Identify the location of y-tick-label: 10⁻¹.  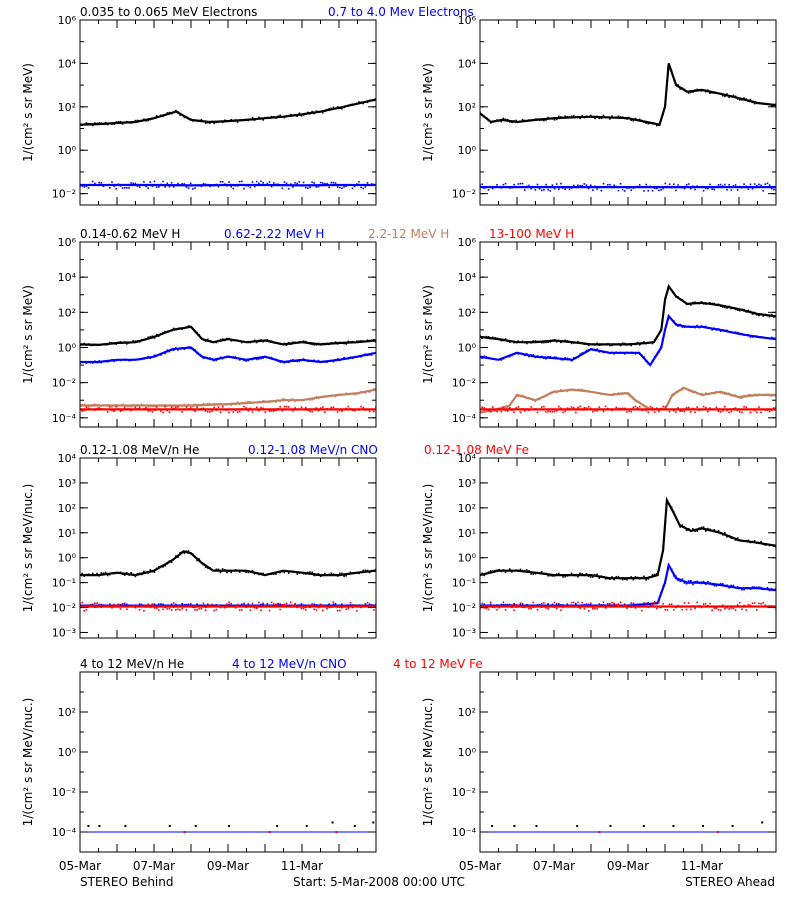
(64, 583).